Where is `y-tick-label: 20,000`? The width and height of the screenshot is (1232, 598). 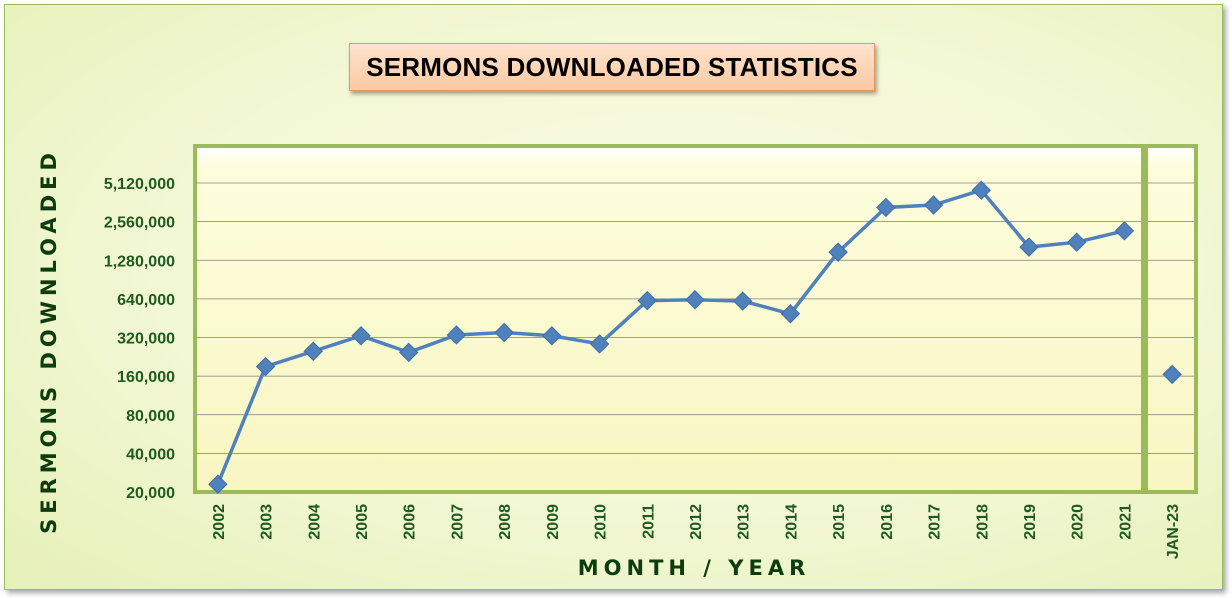
y-tick-label: 20,000 is located at coordinates (150, 493).